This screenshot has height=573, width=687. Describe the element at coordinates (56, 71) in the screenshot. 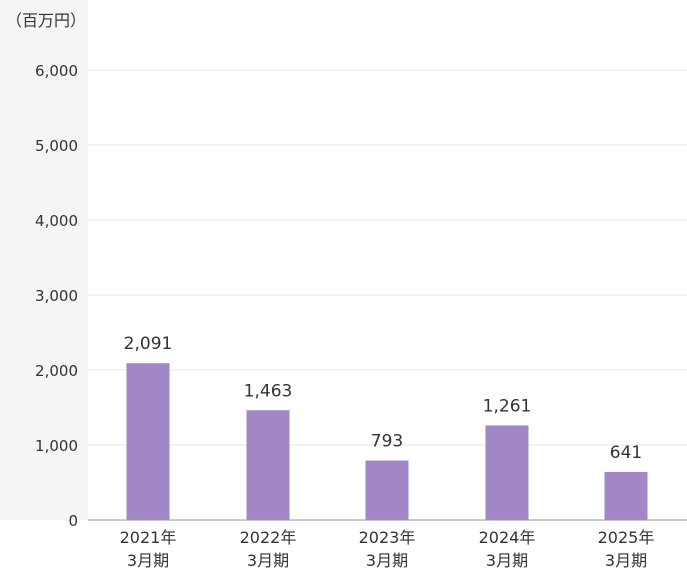

I see `y-tick-label: 6,000` at that location.